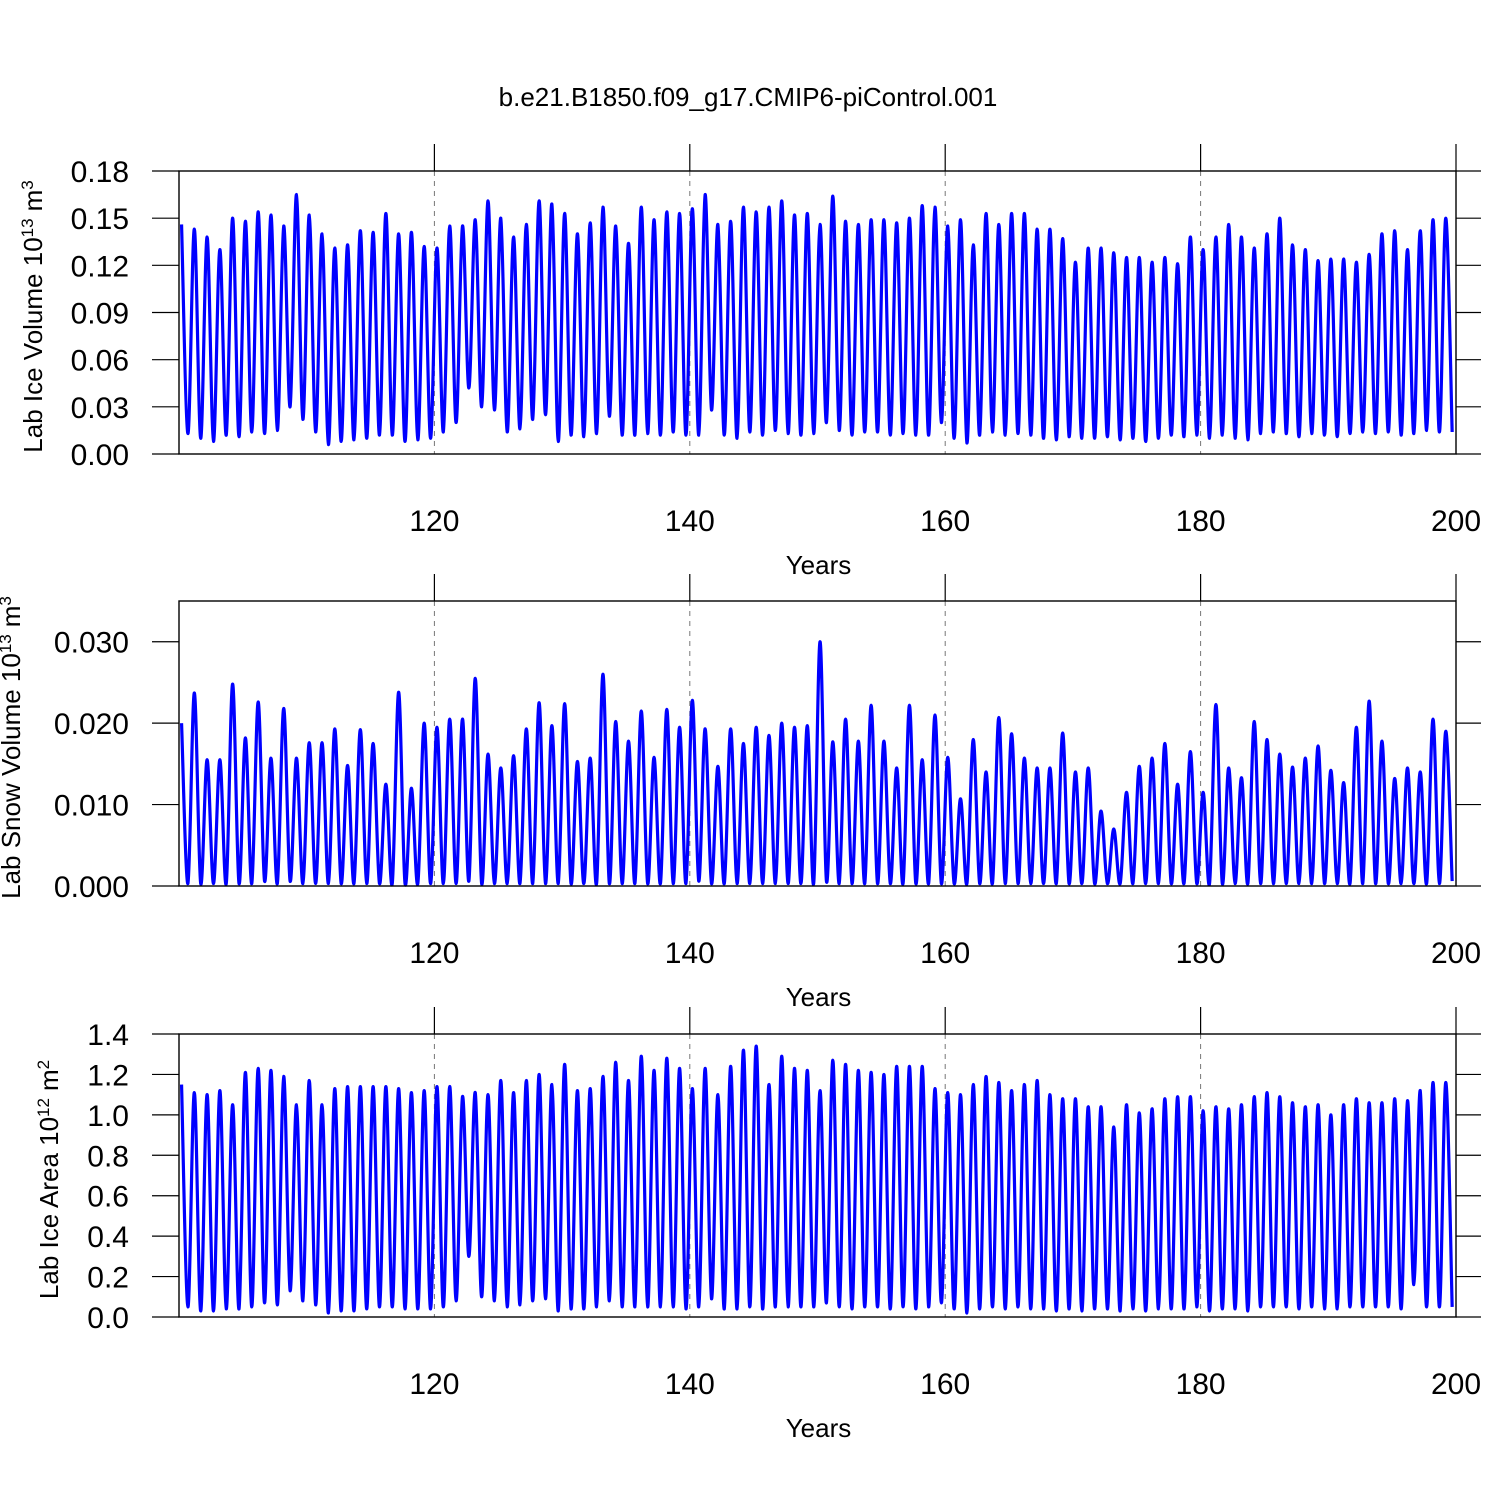 The height and width of the screenshot is (1500, 1500). I want to click on y-tick-label: 0.0, so click(108, 1318).